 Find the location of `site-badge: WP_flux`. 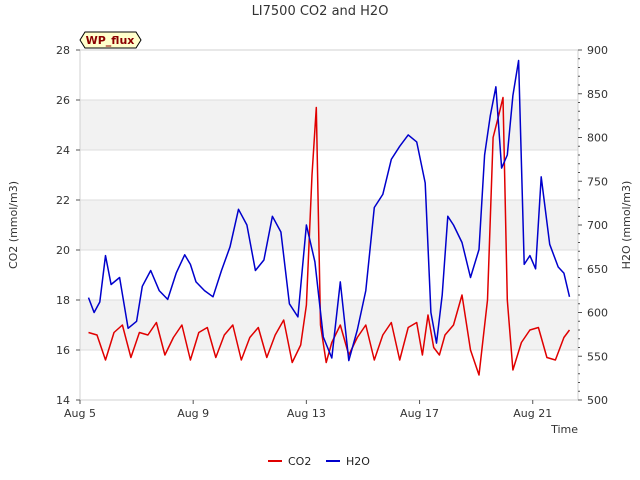

site-badge: WP_flux is located at coordinates (110, 40).